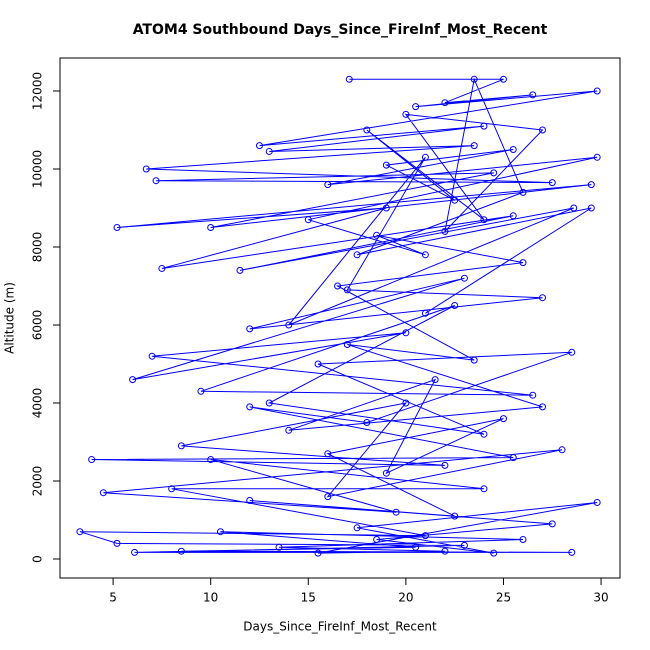 The width and height of the screenshot is (650, 650). I want to click on y-axis-label: Altitude (m), so click(10, 318).